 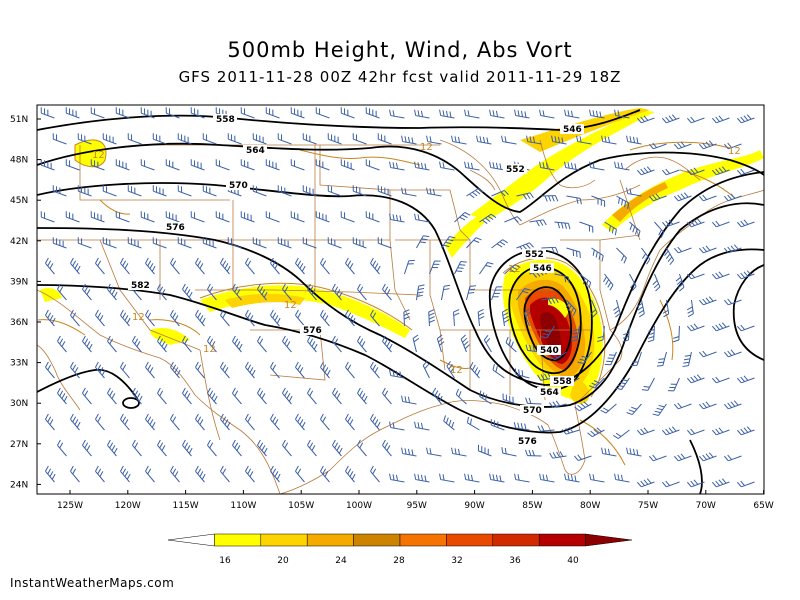 What do you see at coordinates (648, 506) in the screenshot?
I see `lon-label: 75W` at bounding box center [648, 506].